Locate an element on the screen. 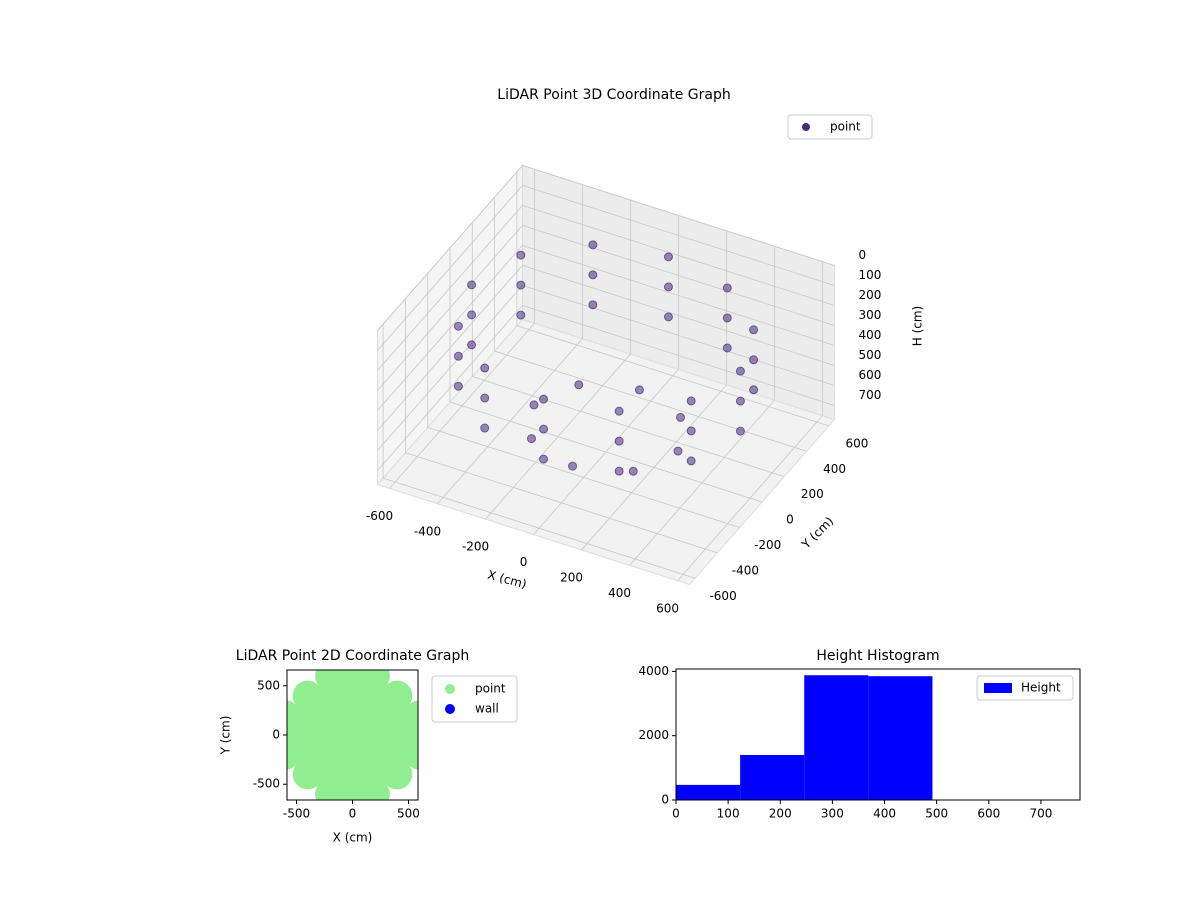  z-tick-label: 600 is located at coordinates (869, 375).